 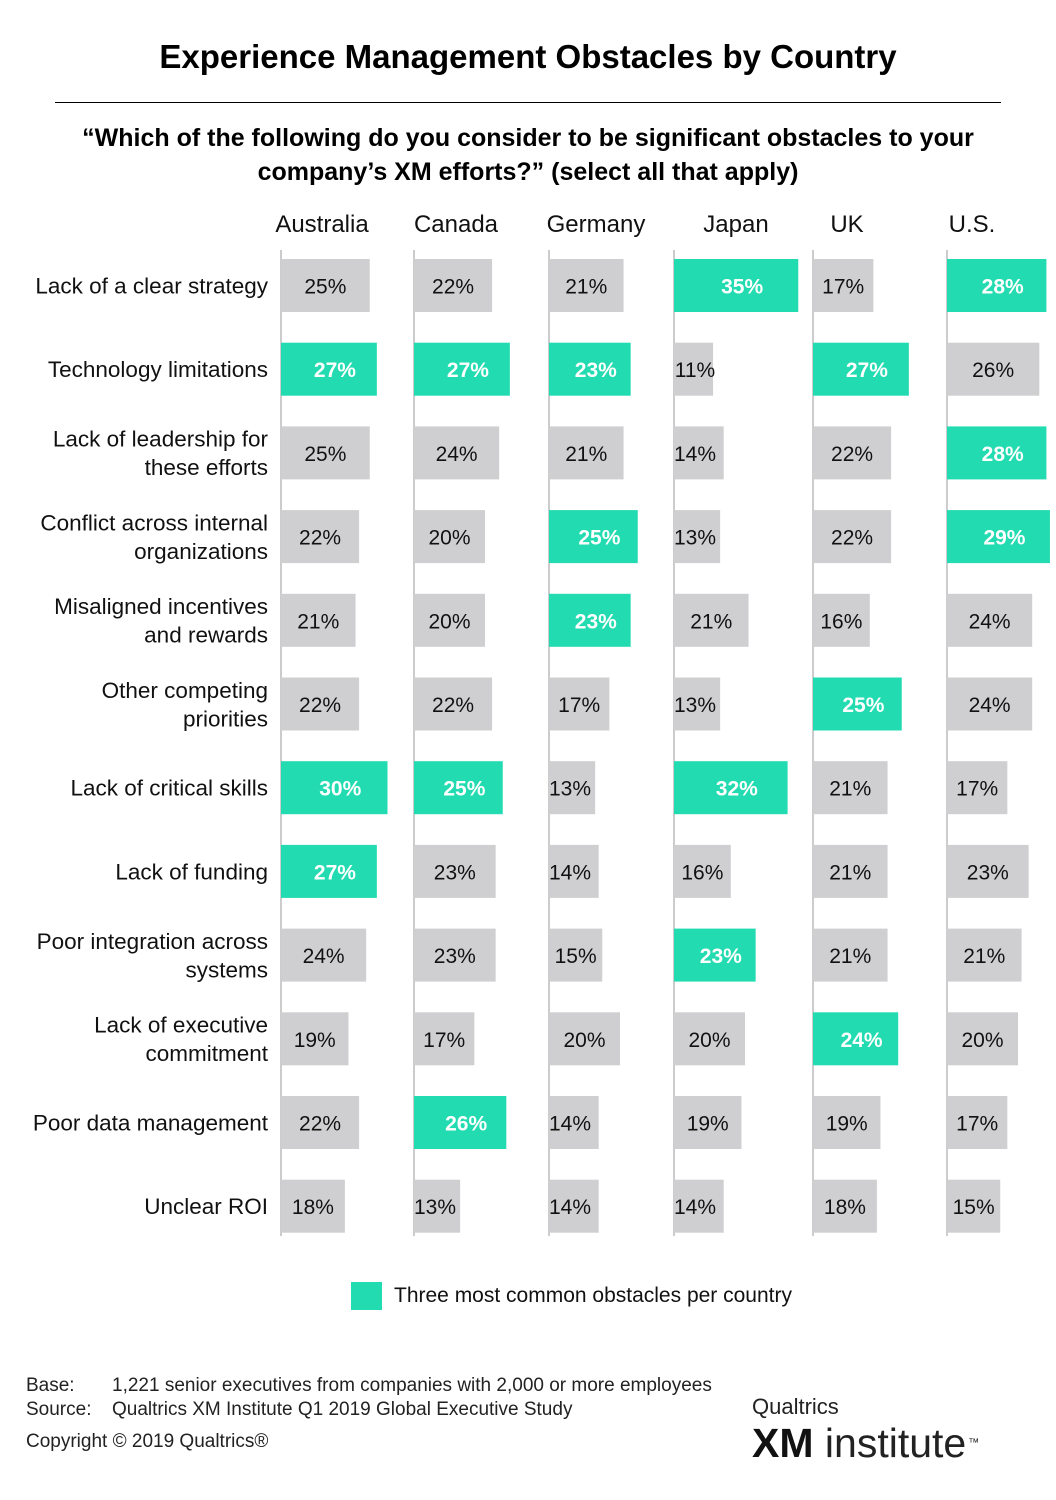 I want to click on row-label-lack-of-leadership-for-these-efforts-line2: these efforts, so click(x=206, y=467).